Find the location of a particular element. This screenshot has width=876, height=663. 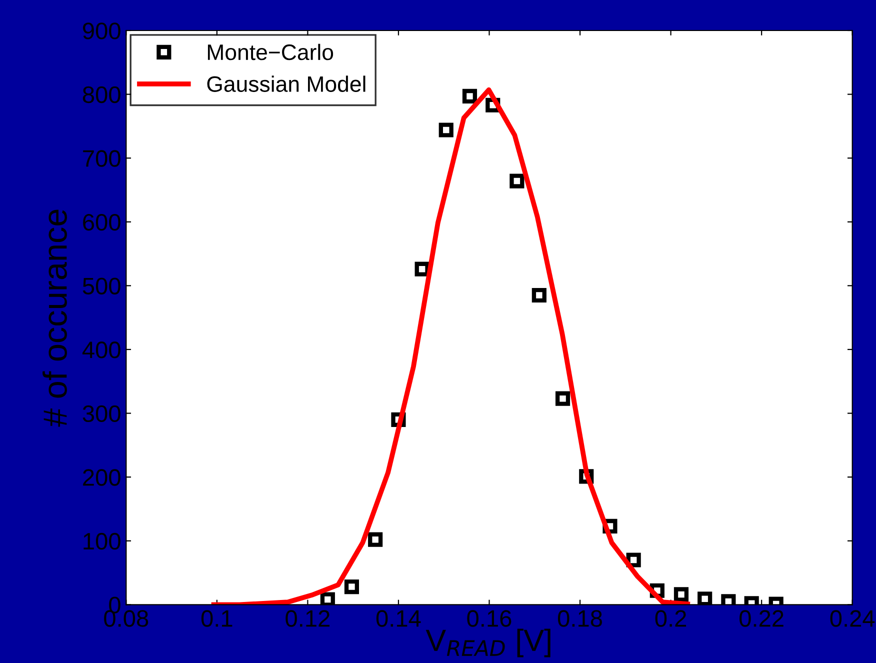

y-tick-label: 300 is located at coordinates (101, 413).